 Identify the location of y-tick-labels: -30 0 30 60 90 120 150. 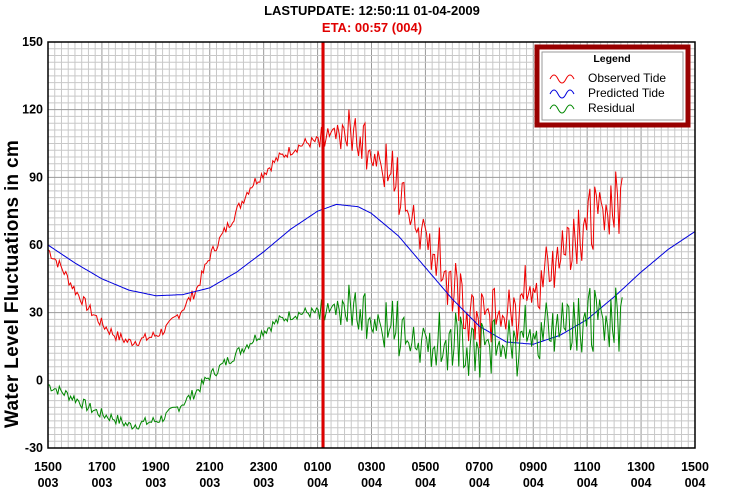
(32, 245).